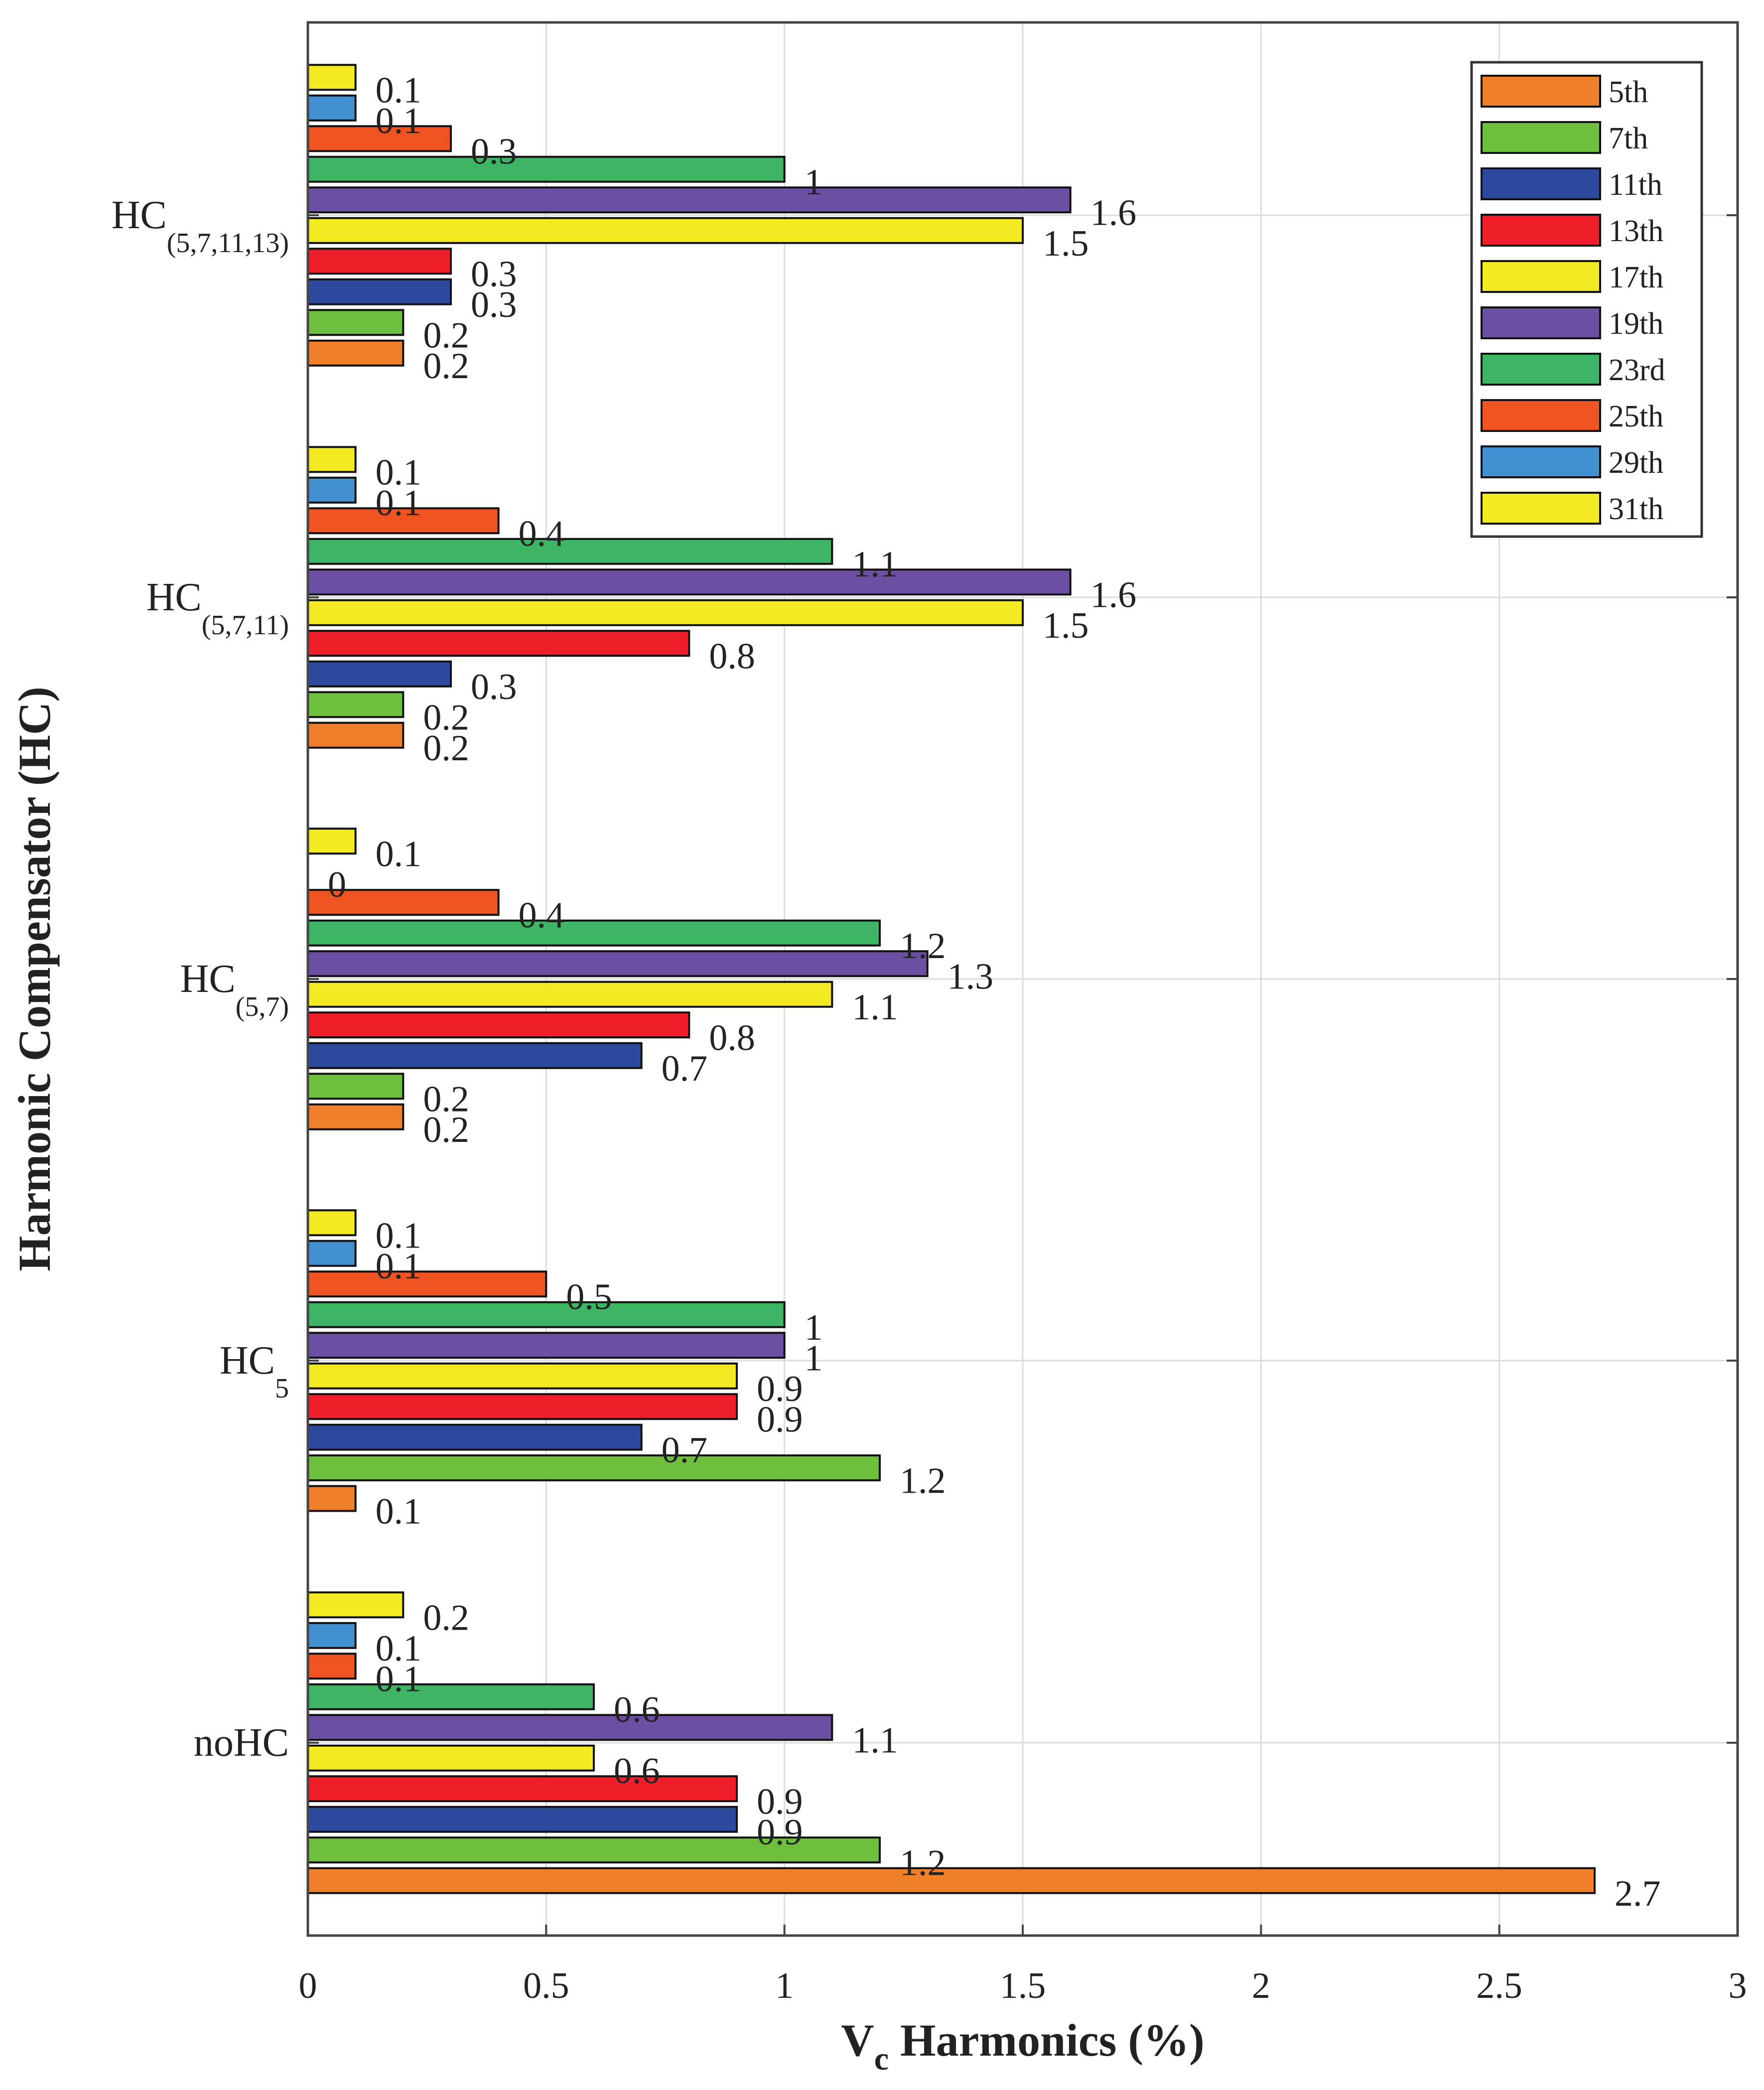 The width and height of the screenshot is (1764, 2090). What do you see at coordinates (1636, 463) in the screenshot?
I see `legend-entry-label: 29th` at bounding box center [1636, 463].